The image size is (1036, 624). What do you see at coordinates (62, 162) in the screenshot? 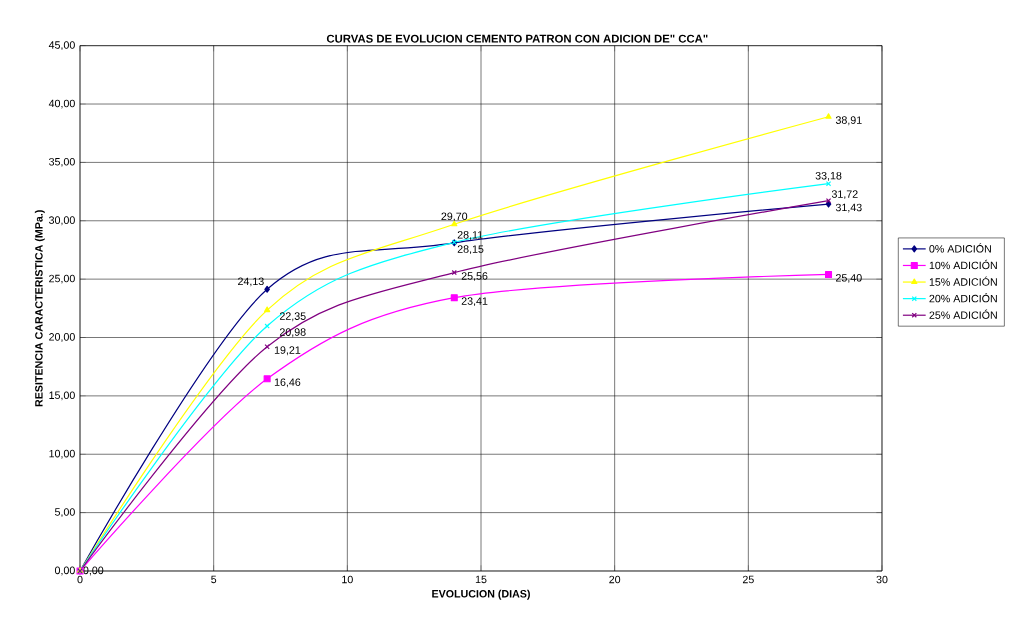
I see `y-tick-label: 35,00` at bounding box center [62, 162].